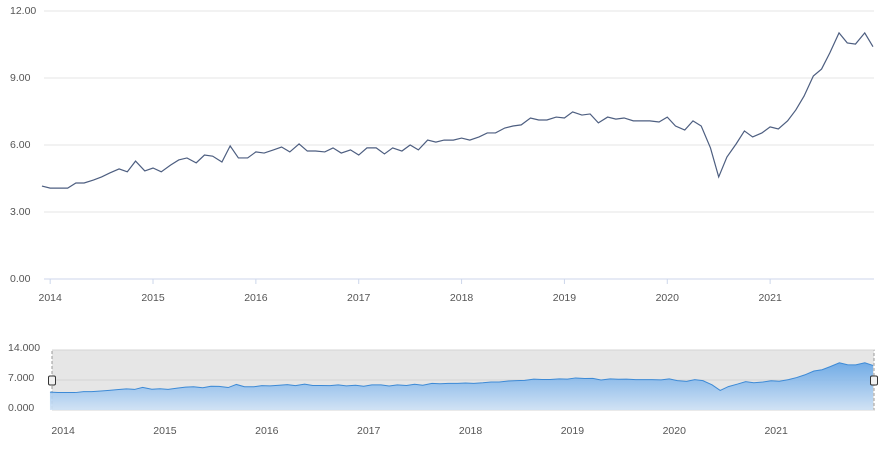 Image resolution: width=888 pixels, height=462 pixels. I want to click on x-tick-label: 2016, so click(256, 298).